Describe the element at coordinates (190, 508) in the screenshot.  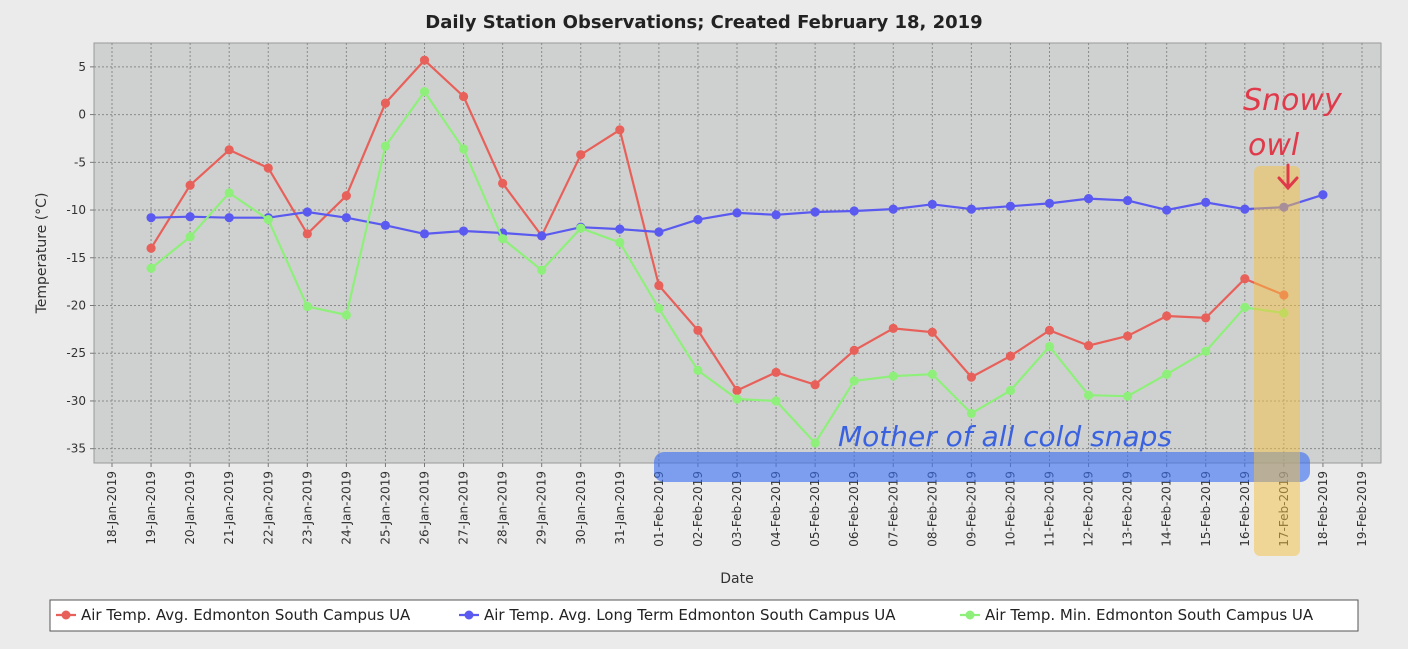
I see `x-tick-label: 20-Jan-2019` at that location.